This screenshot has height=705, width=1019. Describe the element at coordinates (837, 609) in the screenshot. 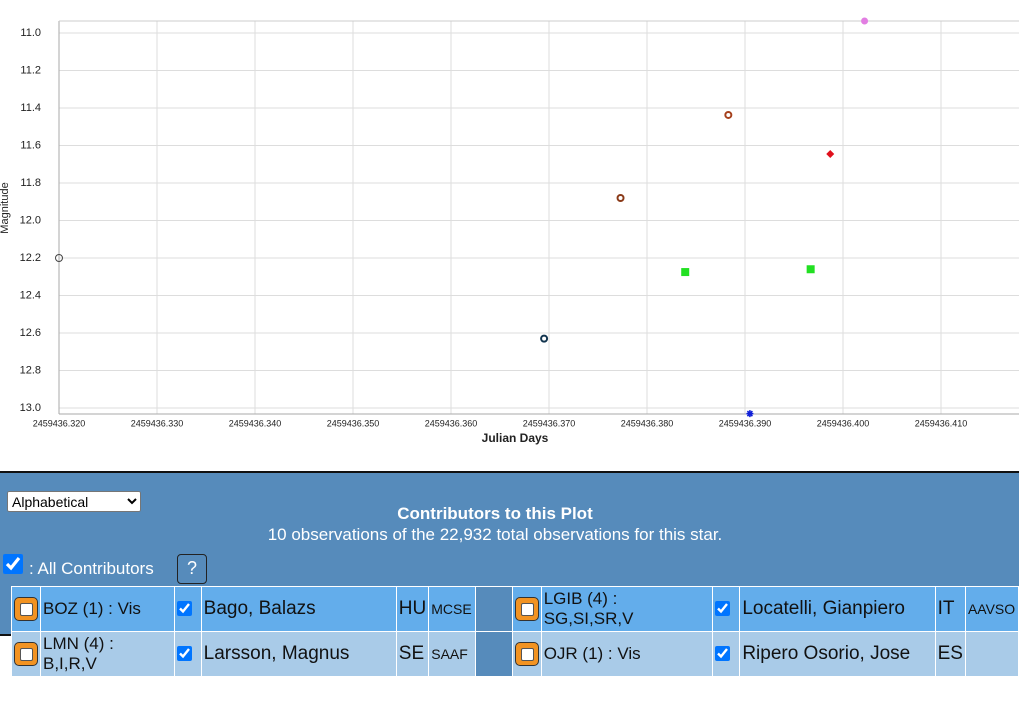

I see `observer-name: Locatelli, Gianpiero` at that location.